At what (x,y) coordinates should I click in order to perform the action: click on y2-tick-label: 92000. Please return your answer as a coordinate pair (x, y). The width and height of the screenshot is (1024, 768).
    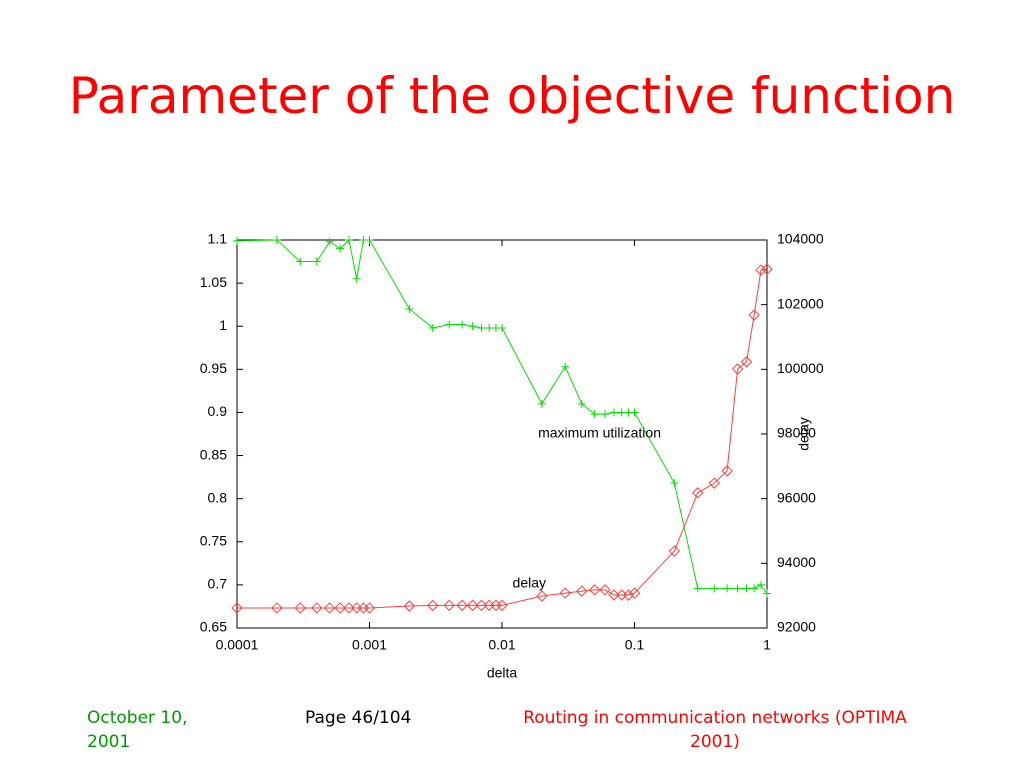
    Looking at the image, I should click on (796, 627).